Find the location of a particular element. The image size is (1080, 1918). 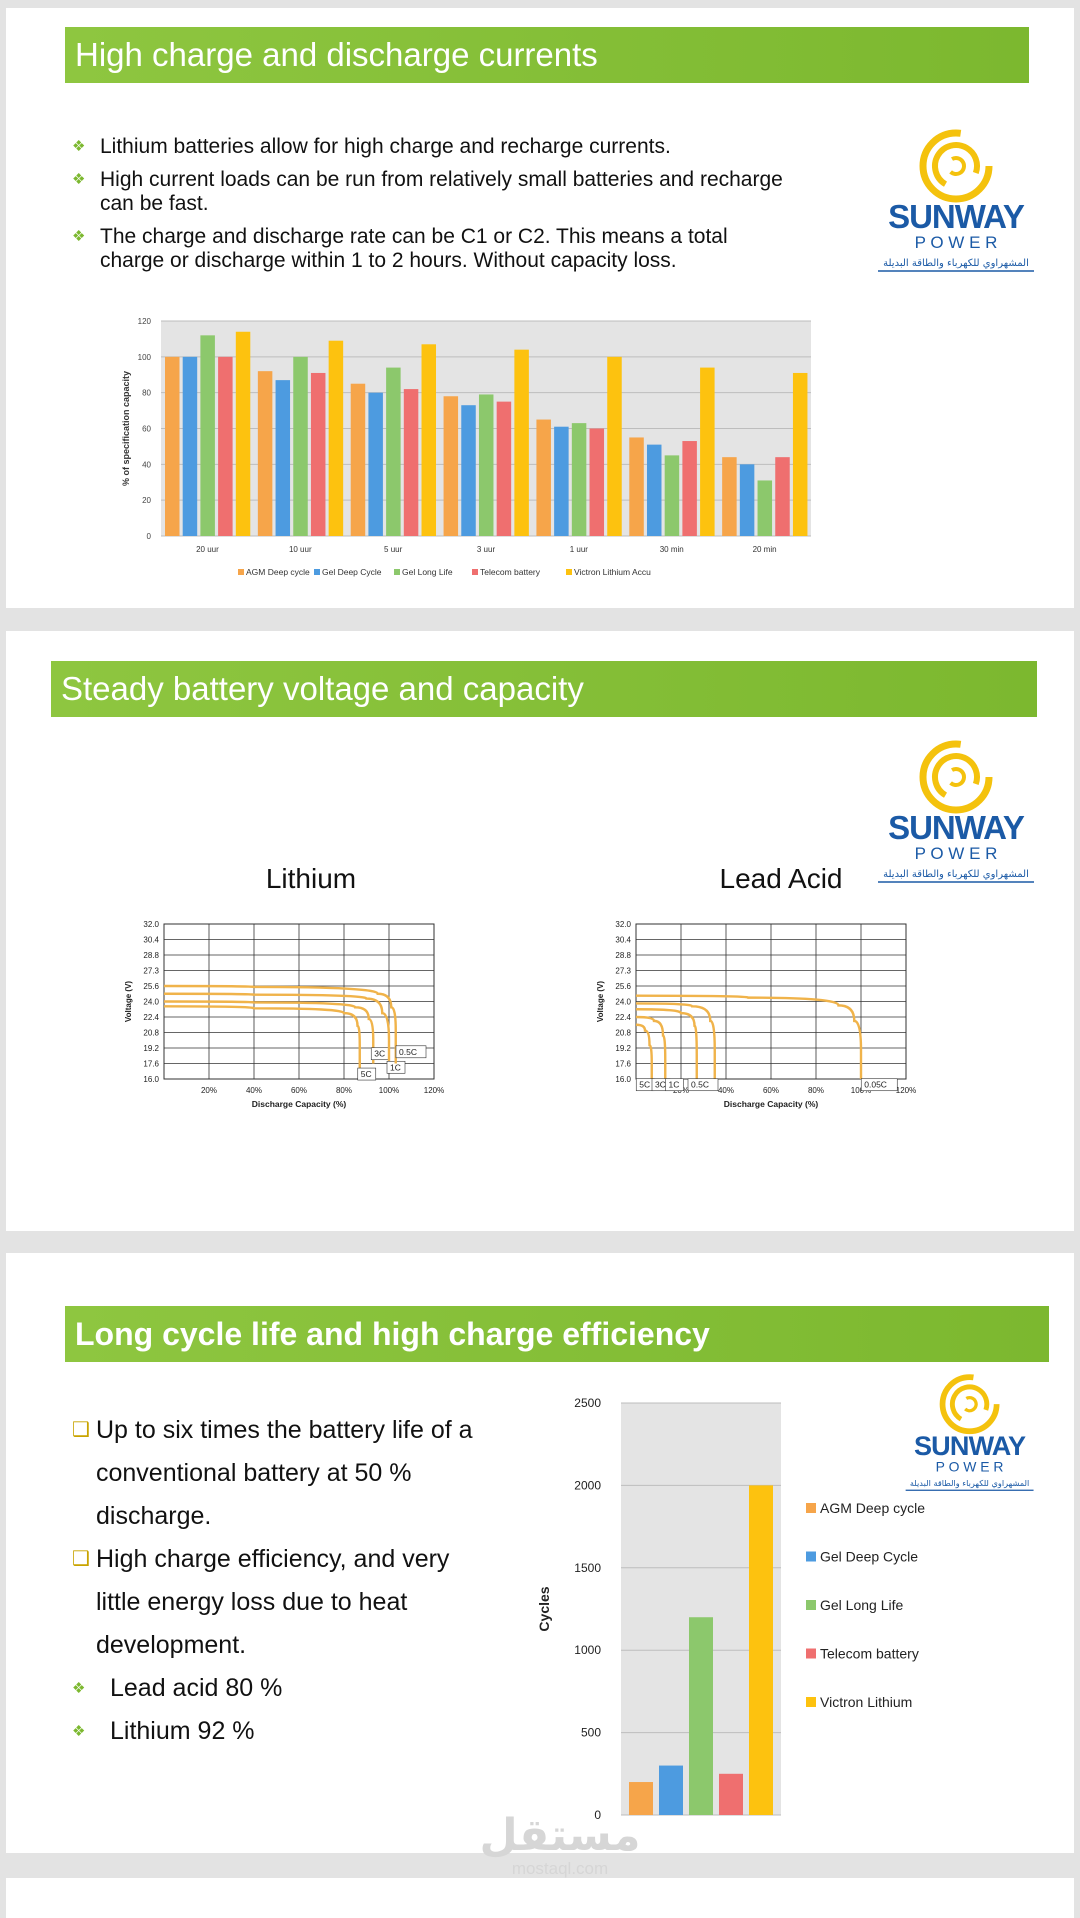

y-tick-label: 17.6 is located at coordinates (623, 1064).